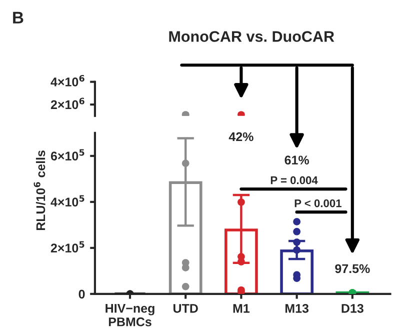 This screenshot has height=334, width=399. I want to click on y-axis-title: RLU/10$^{6}$ cells, so click(40, 190).